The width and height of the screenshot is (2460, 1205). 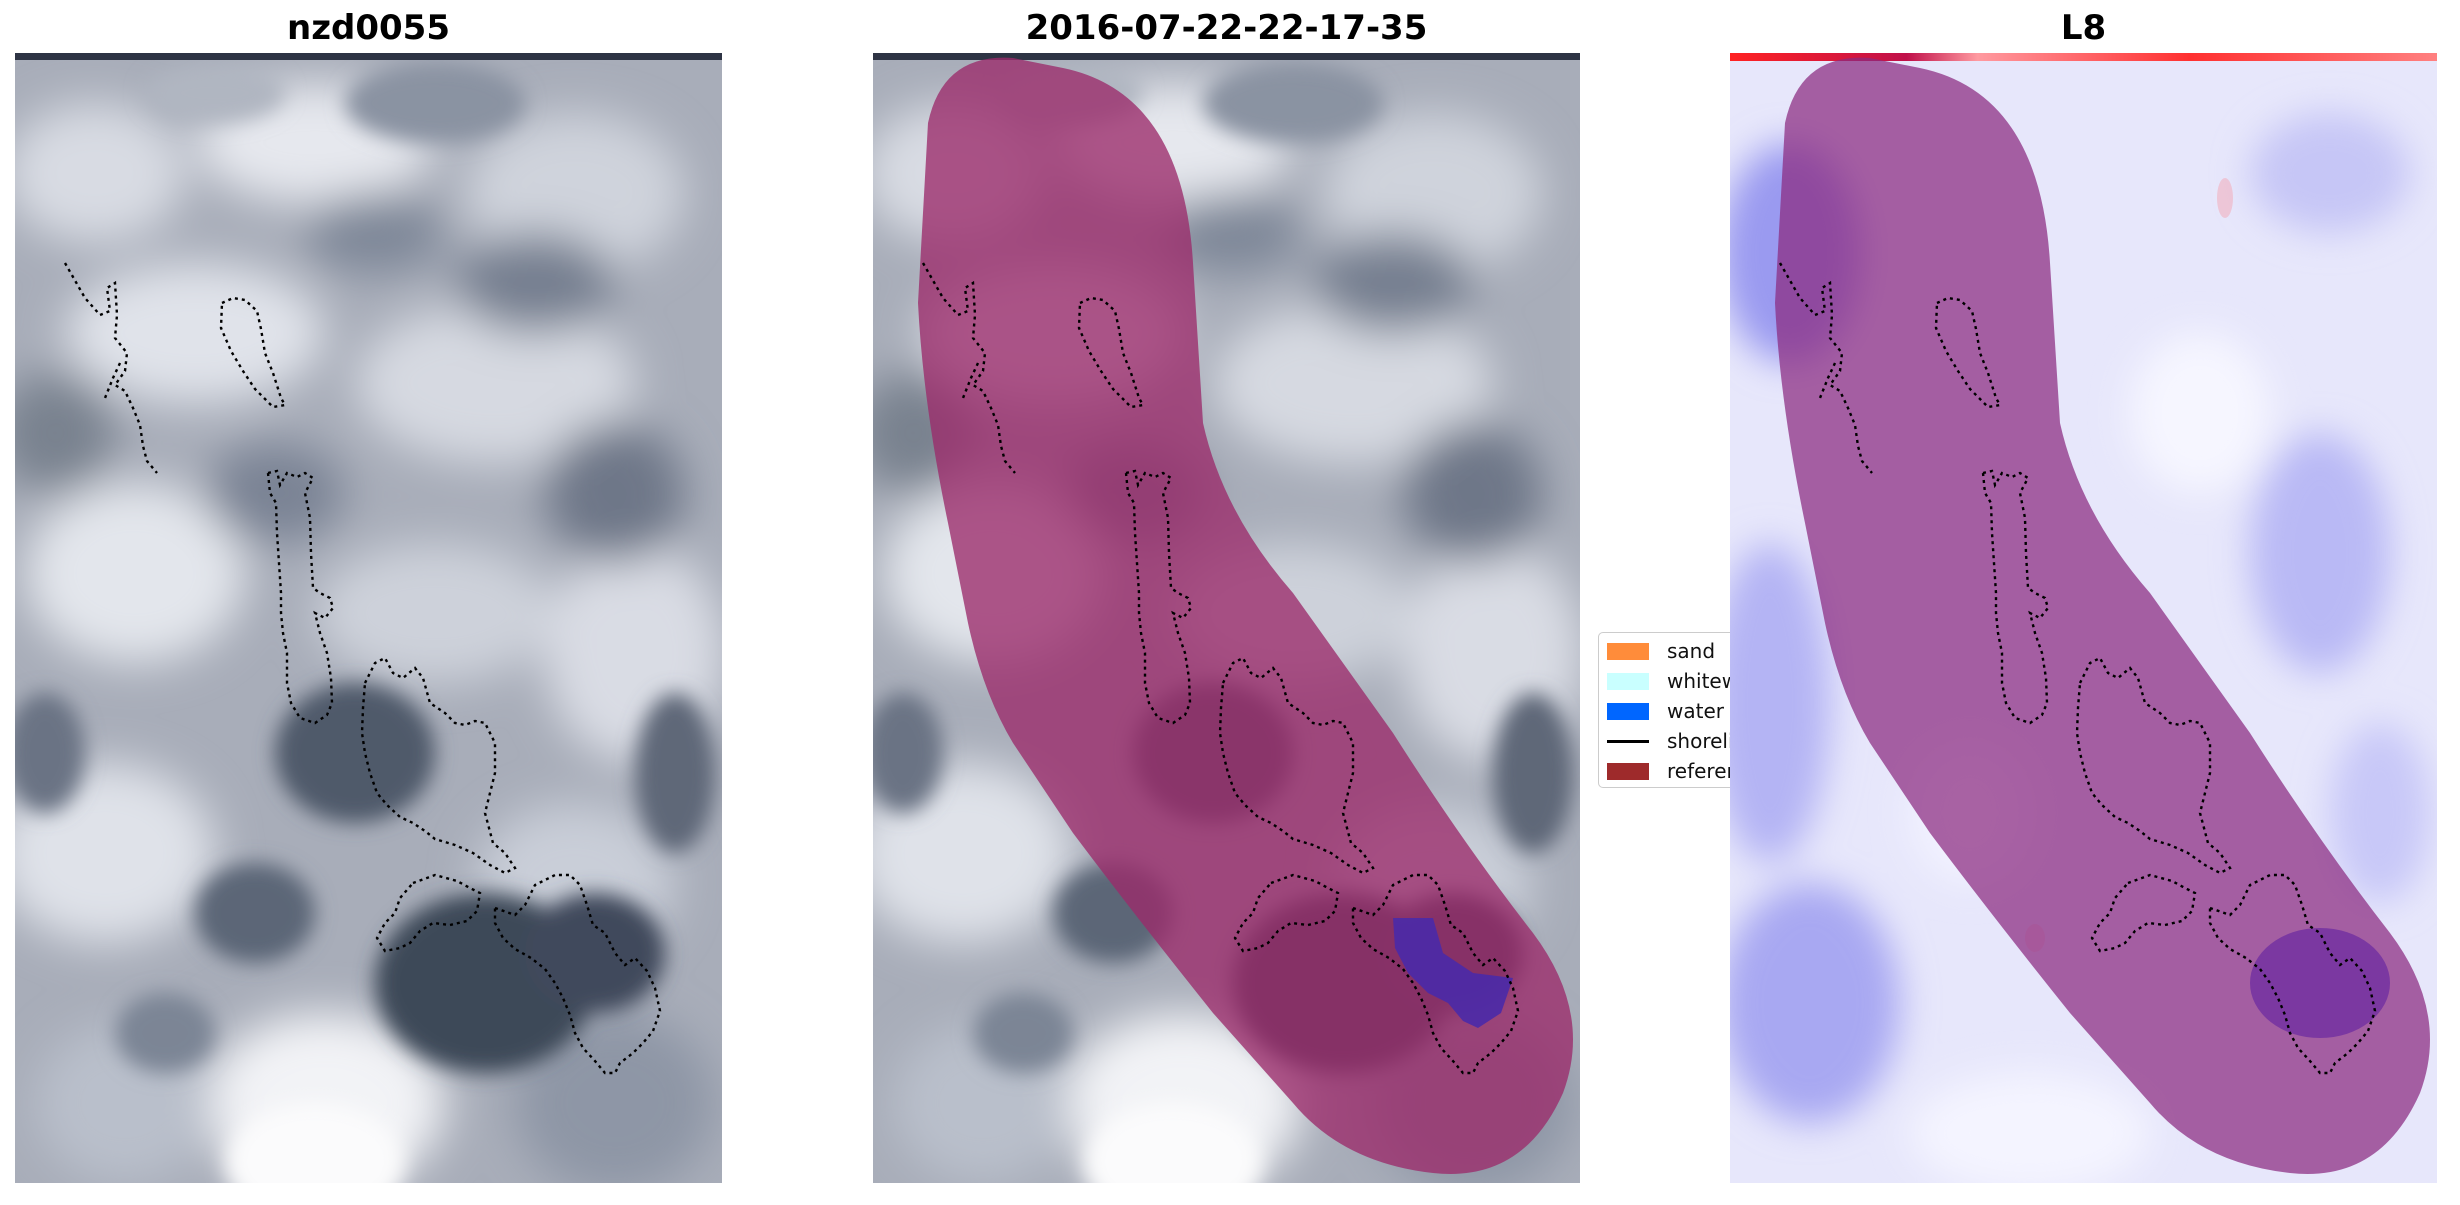 What do you see at coordinates (1695, 711) in the screenshot?
I see `legend-label-water: water` at bounding box center [1695, 711].